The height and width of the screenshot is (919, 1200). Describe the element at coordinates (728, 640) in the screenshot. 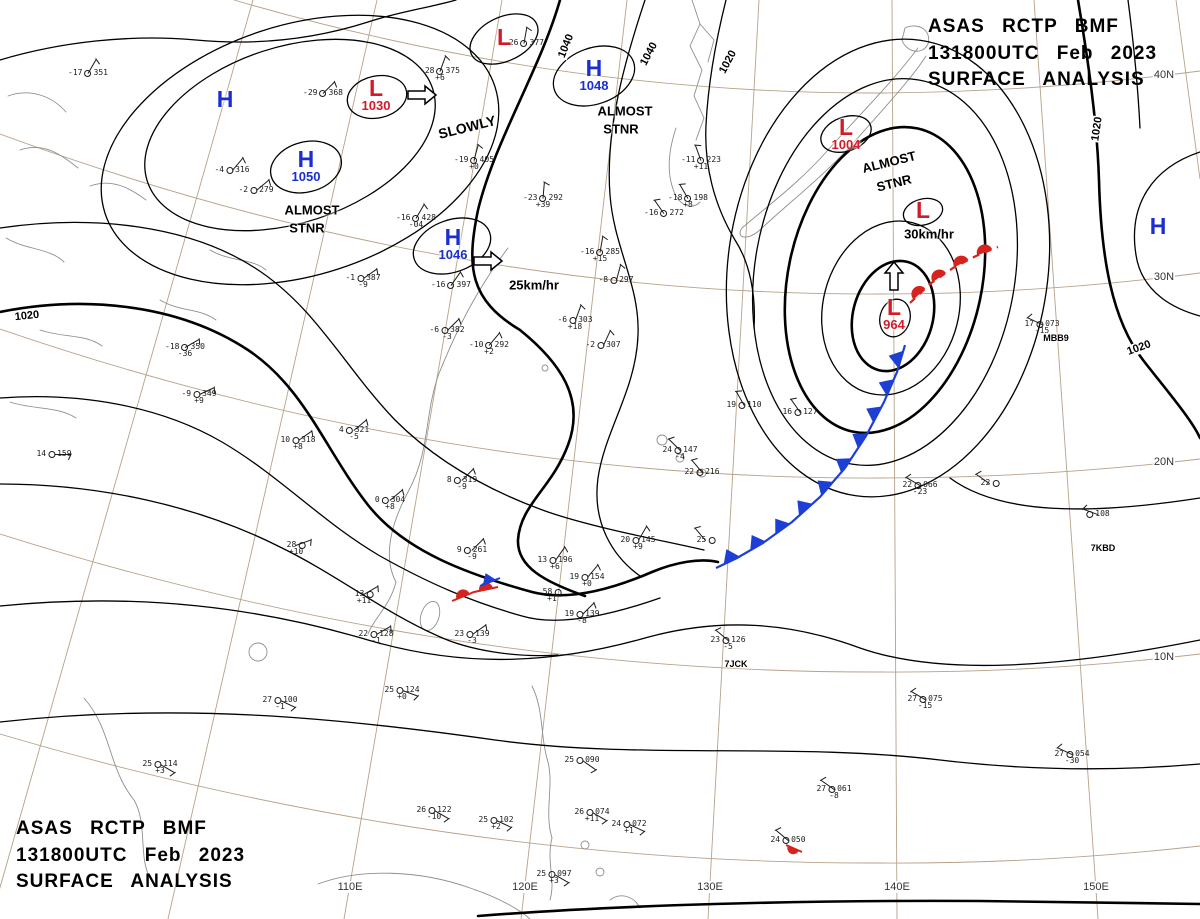

I see `station-plot: 23 126 -5` at that location.